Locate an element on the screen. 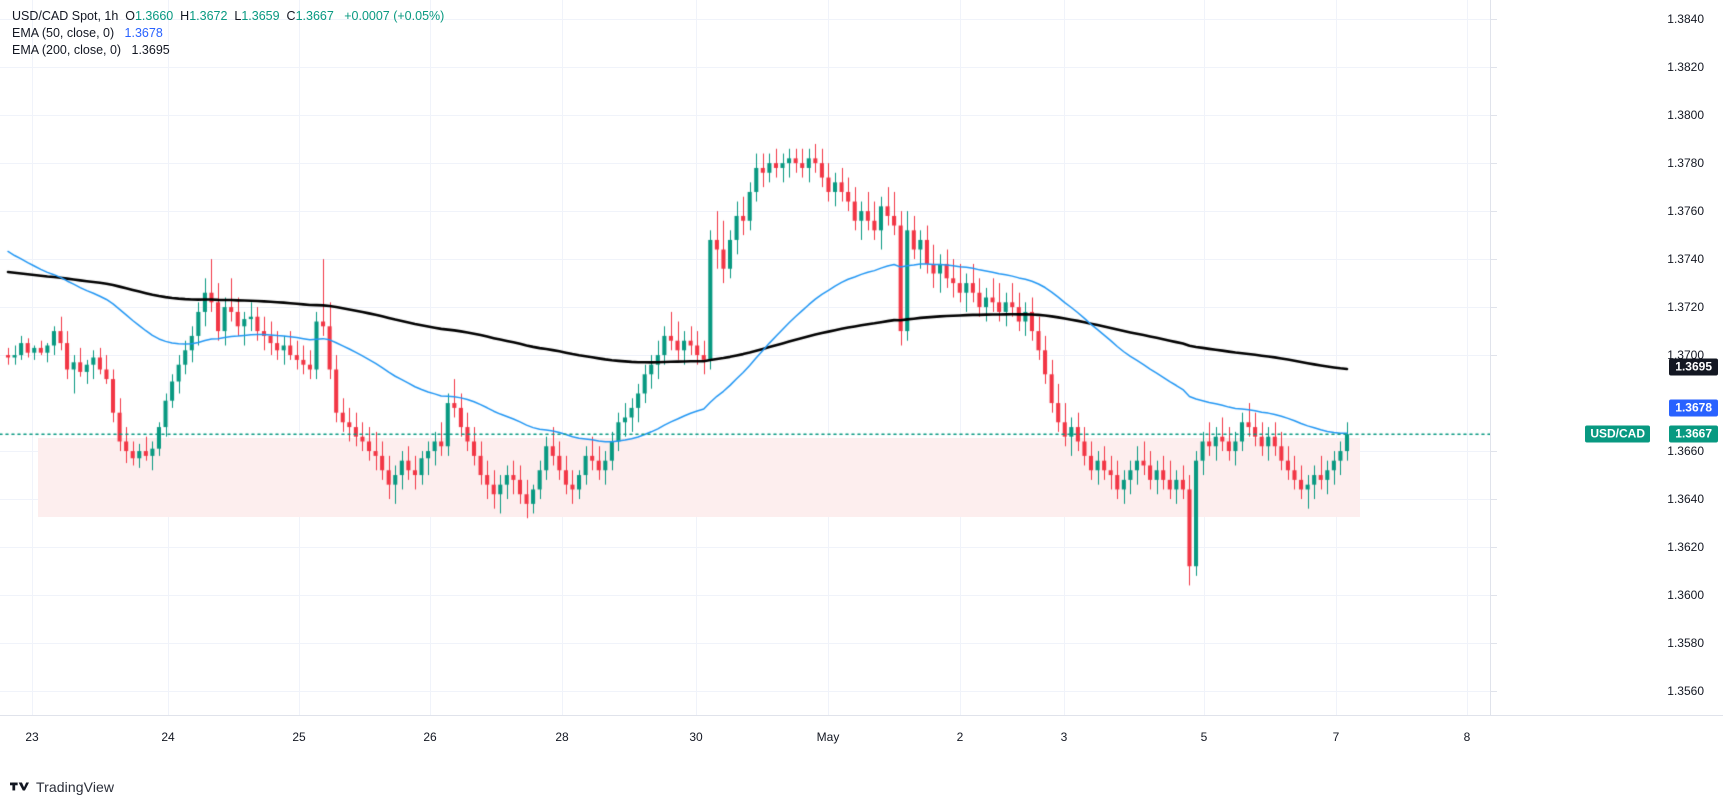 The width and height of the screenshot is (1723, 801). time-tick-label: 7 is located at coordinates (1336, 737).